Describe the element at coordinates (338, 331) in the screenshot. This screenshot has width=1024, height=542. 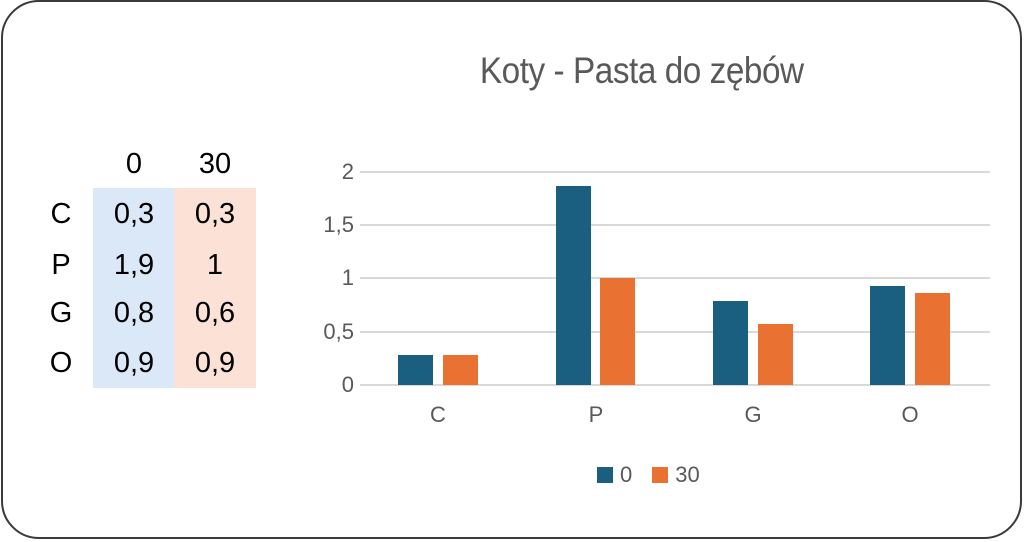
I see `y-tick: 0,5` at that location.